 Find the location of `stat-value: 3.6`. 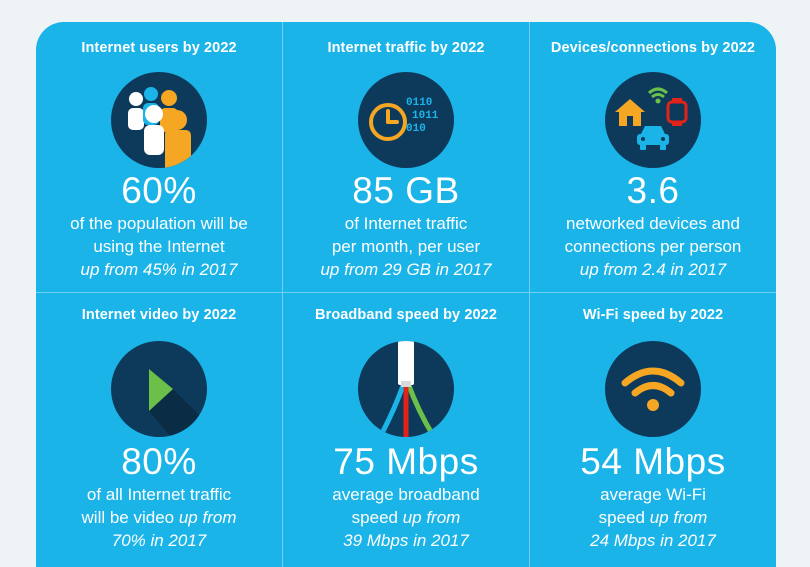

stat-value: 3.6 is located at coordinates (653, 190).